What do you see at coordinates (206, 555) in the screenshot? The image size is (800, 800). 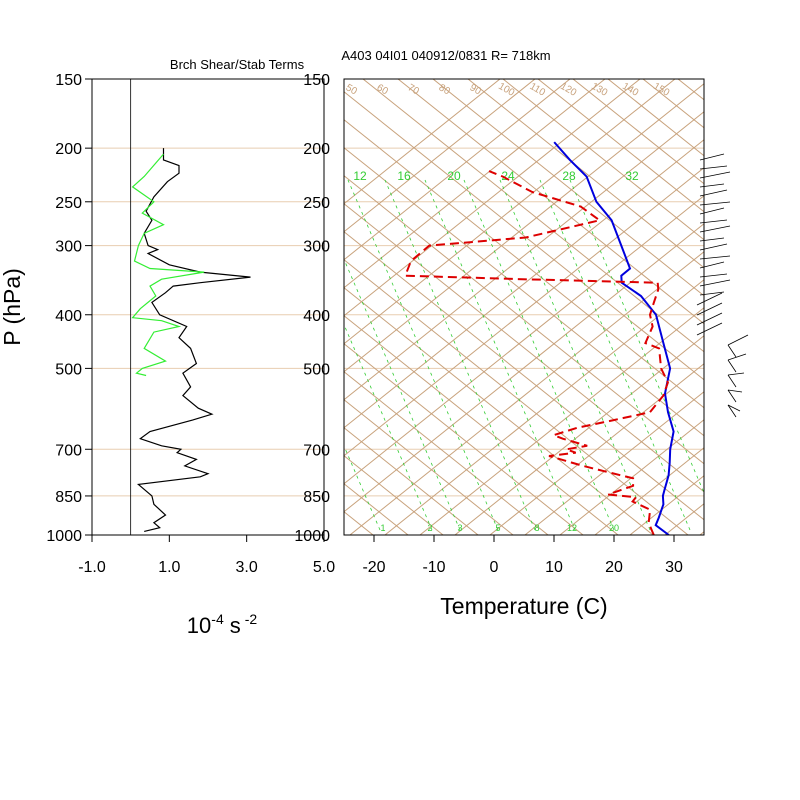 I see `left-x-axis: -1.0 1.0 3.0 5.0` at bounding box center [206, 555].